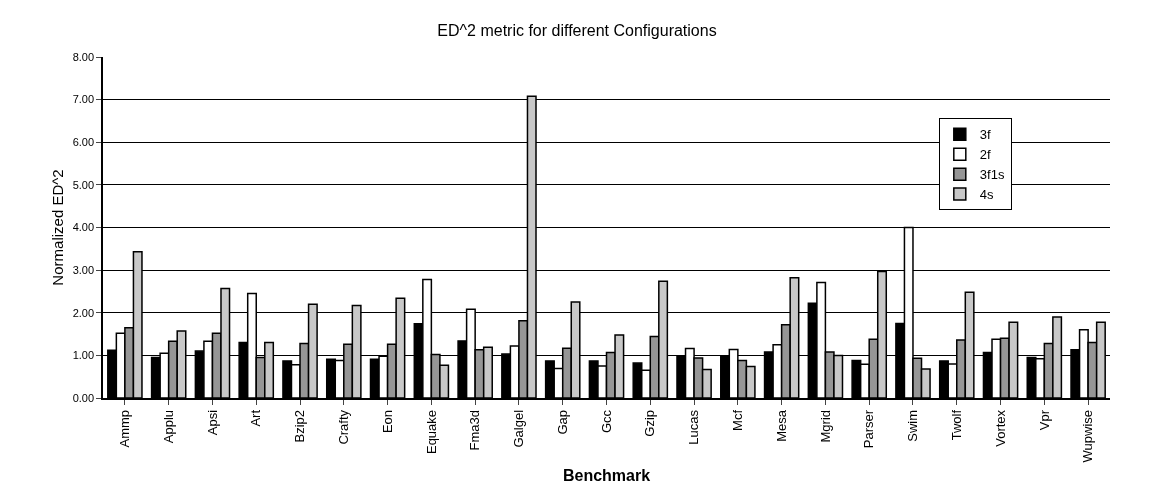 Image resolution: width=1154 pixels, height=493 pixels. What do you see at coordinates (344, 427) in the screenshot?
I see `x-tick-label: Crafty` at bounding box center [344, 427].